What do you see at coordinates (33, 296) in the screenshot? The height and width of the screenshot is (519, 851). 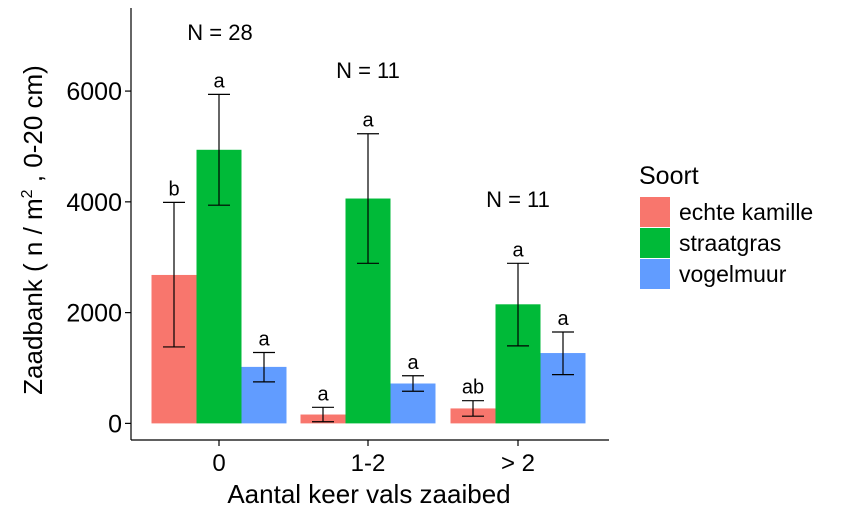 I see `y-axis-title-main: Zaadbank ( n / m` at bounding box center [33, 296].